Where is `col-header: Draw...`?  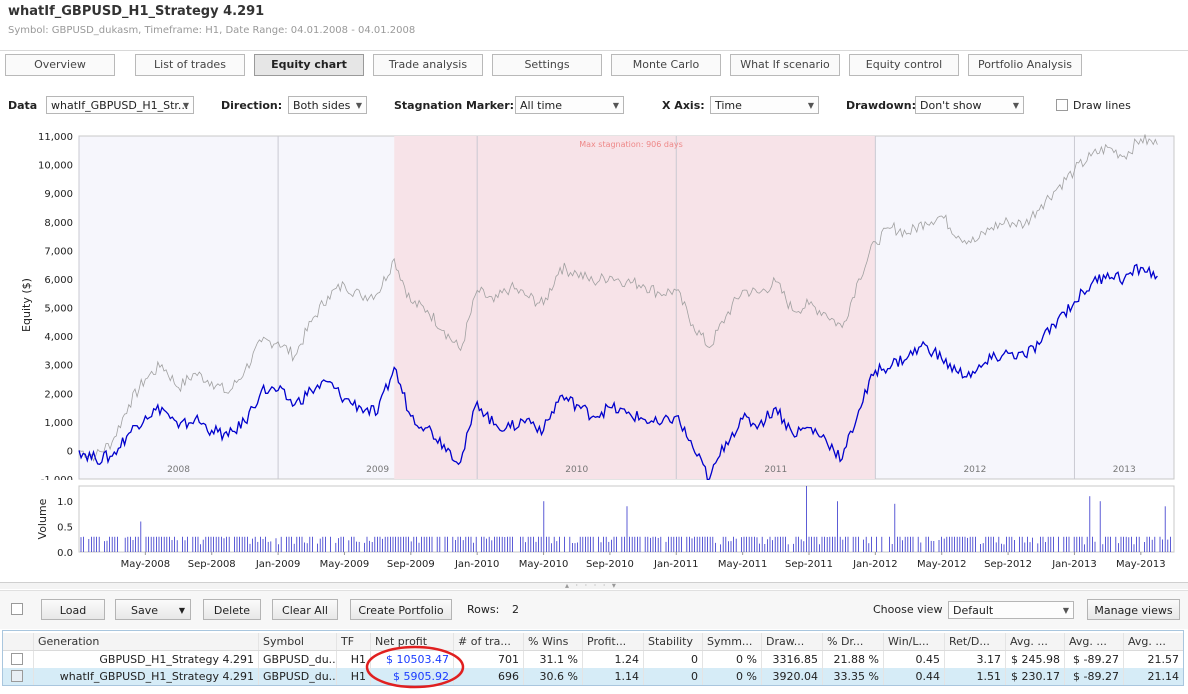 col-header: Draw... is located at coordinates (792, 641).